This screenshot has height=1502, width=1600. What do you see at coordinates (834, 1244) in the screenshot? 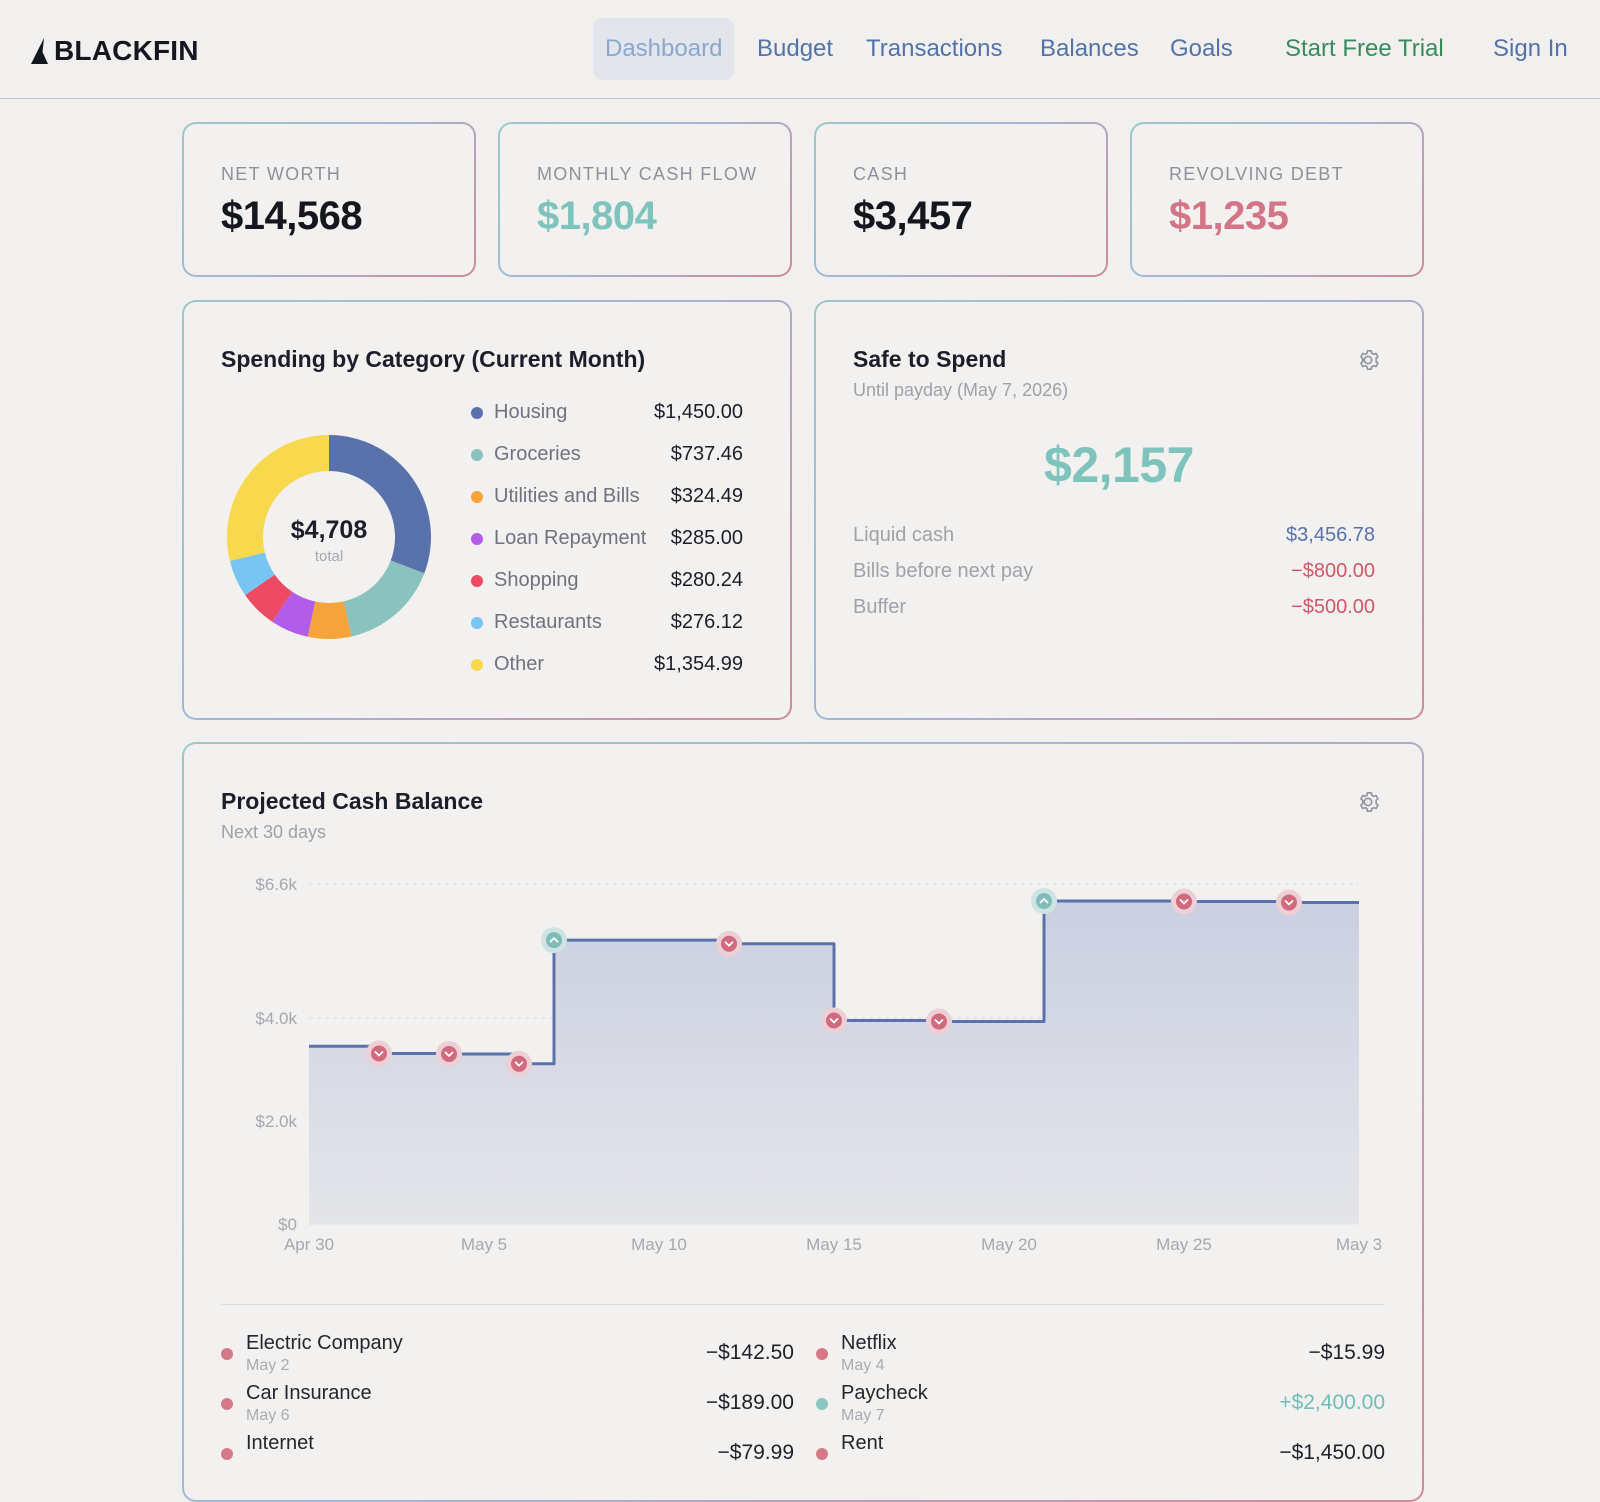
I see `x-tick-label: May 15` at bounding box center [834, 1244].